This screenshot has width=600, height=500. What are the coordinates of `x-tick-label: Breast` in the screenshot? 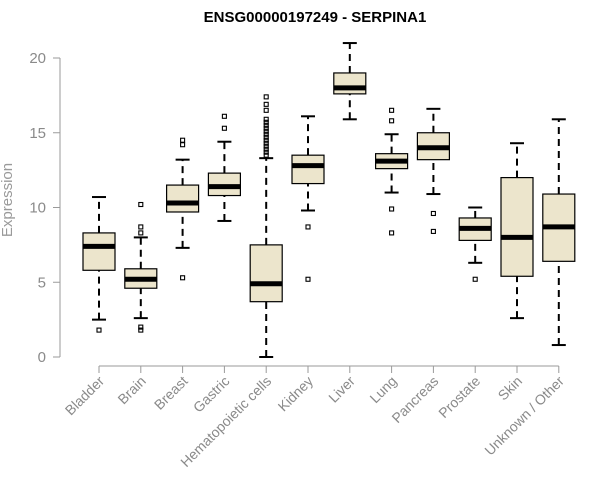 It's located at (171, 393).